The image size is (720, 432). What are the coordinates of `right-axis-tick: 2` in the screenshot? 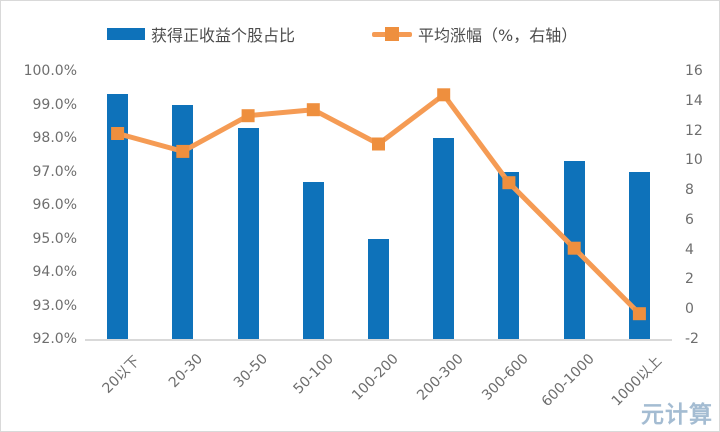 It's located at (689, 279).